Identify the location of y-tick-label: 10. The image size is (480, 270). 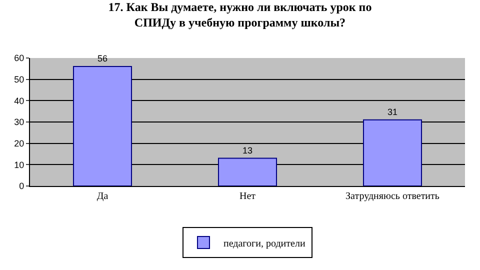
(19, 165).